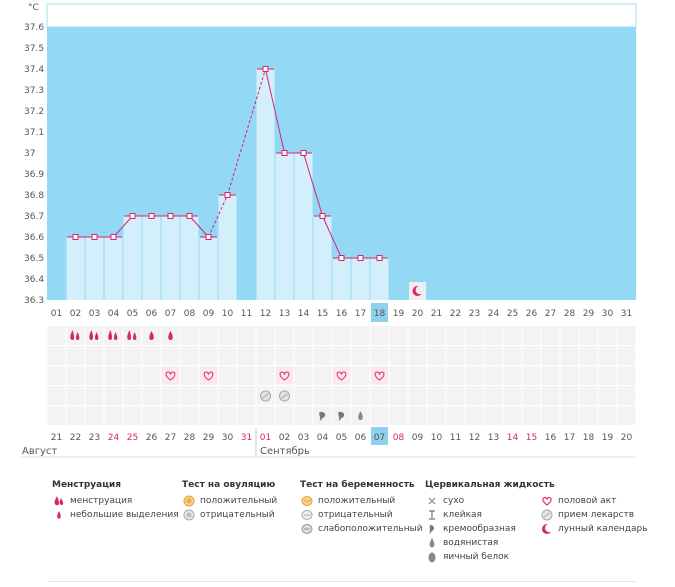 This screenshot has height=587, width=675. Describe the element at coordinates (587, 501) in the screenshot. I see `legend-label: половой акт` at that location.